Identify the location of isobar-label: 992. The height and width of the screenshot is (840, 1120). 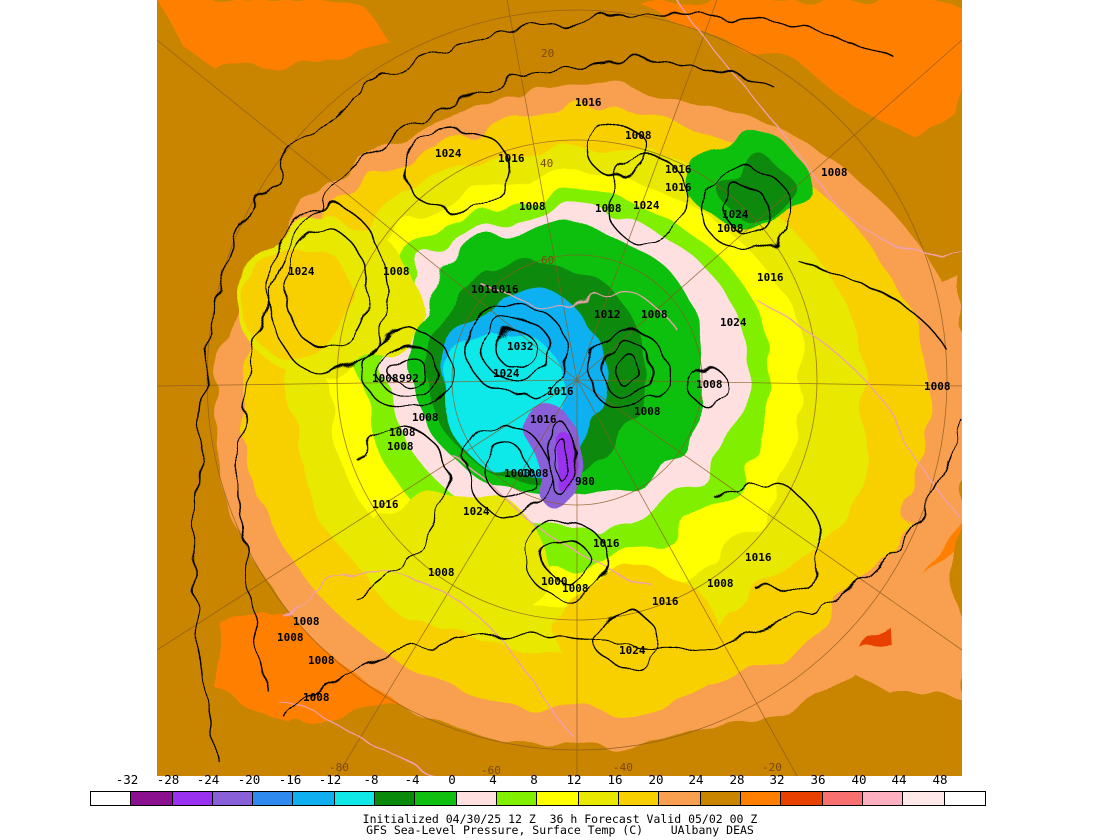
(409, 378).